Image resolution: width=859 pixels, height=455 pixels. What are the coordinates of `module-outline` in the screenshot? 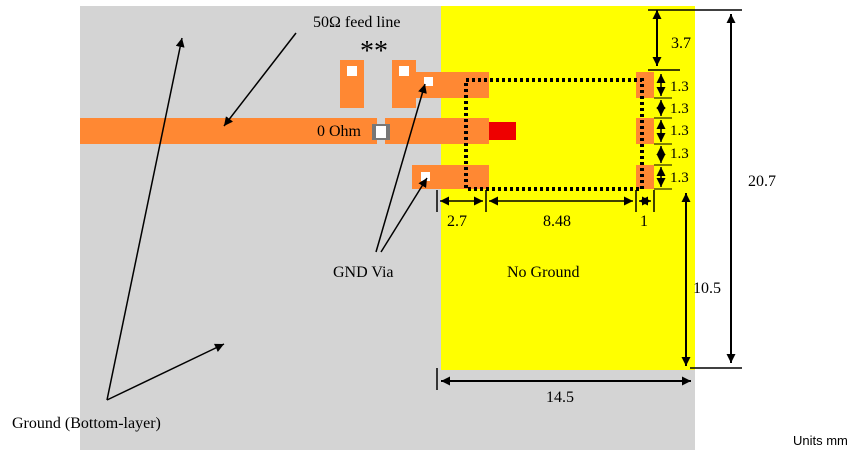 It's located at (554, 134).